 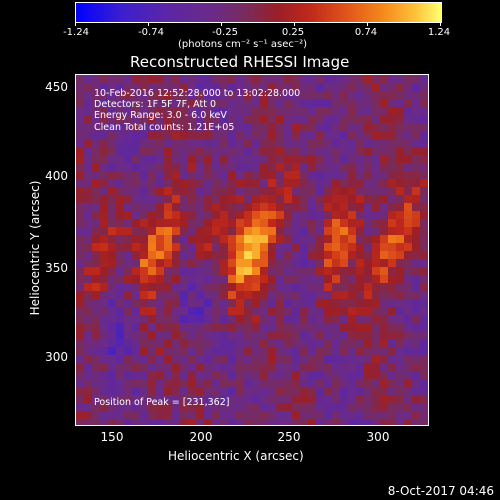 What do you see at coordinates (112, 437) in the screenshot?
I see `x-tick-label: 150` at bounding box center [112, 437].